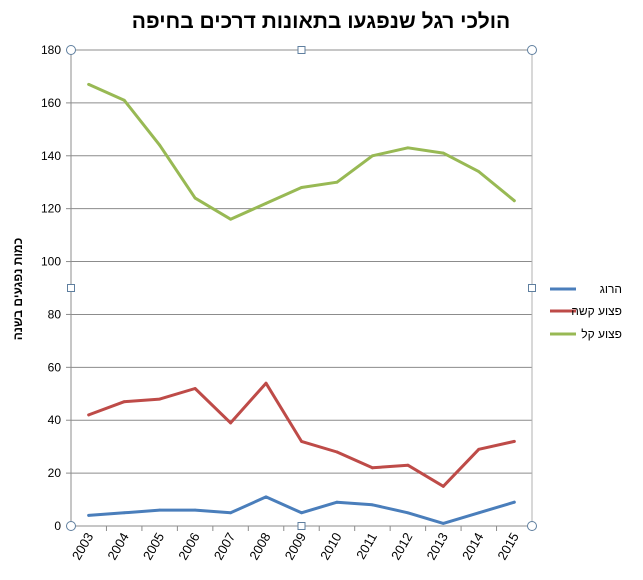 This screenshot has width=643, height=580. What do you see at coordinates (259, 546) in the screenshot?
I see `x-tick-label: 2008` at bounding box center [259, 546].